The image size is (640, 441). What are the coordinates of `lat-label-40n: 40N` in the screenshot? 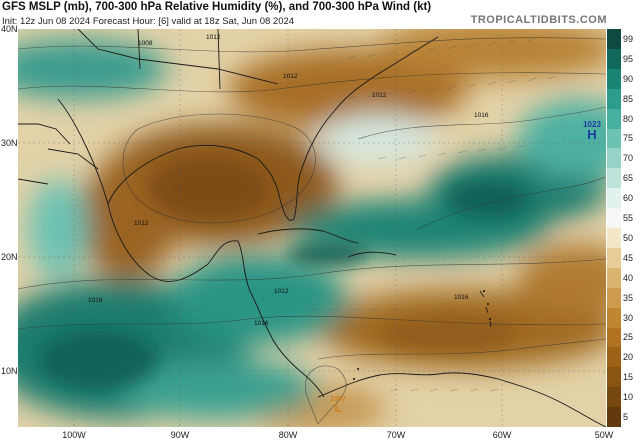 It's located at (9, 29).